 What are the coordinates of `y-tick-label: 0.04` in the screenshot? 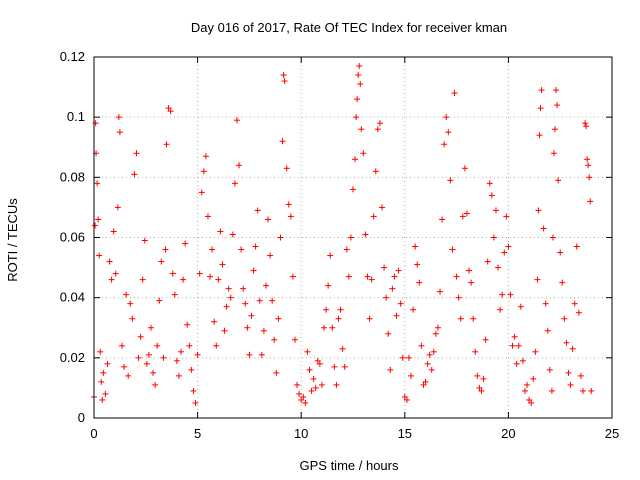 It's located at (72, 297).